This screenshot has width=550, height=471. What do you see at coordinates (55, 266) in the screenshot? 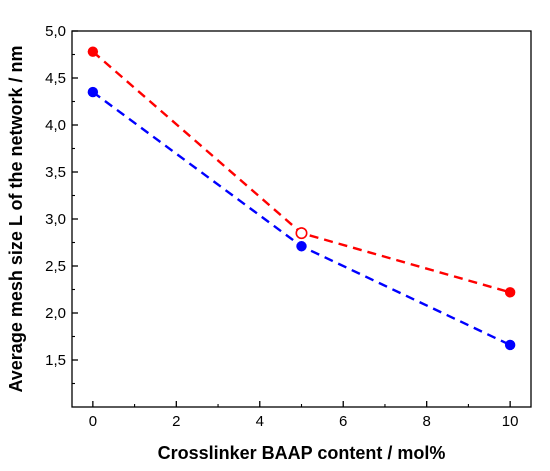
I see `y-tick-label: 2,5` at bounding box center [55, 266].